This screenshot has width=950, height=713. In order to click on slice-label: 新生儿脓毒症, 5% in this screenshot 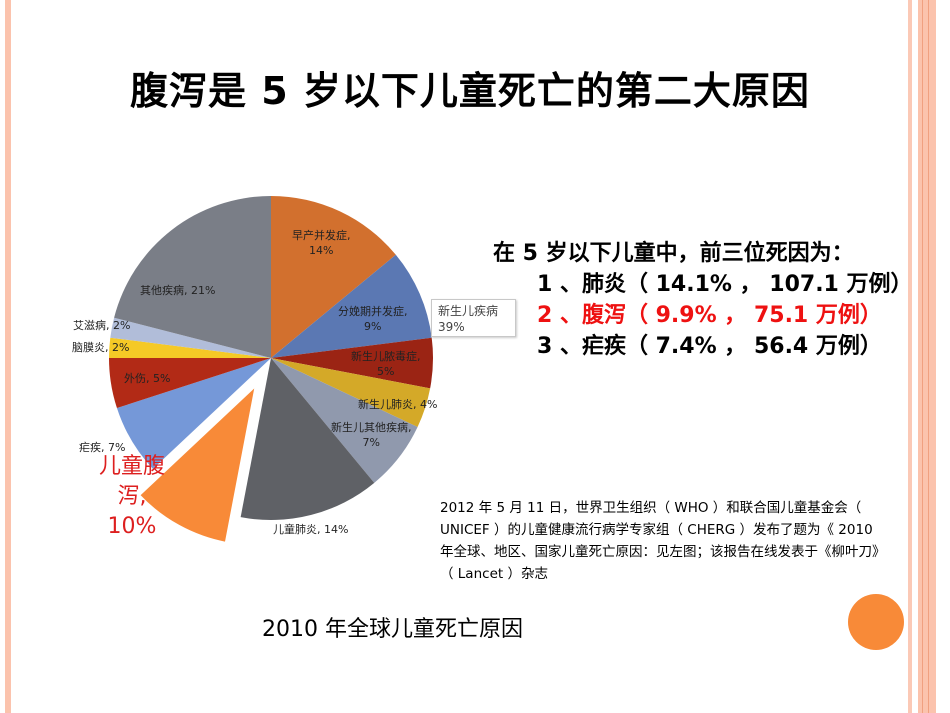, I will do `click(386, 364)`.